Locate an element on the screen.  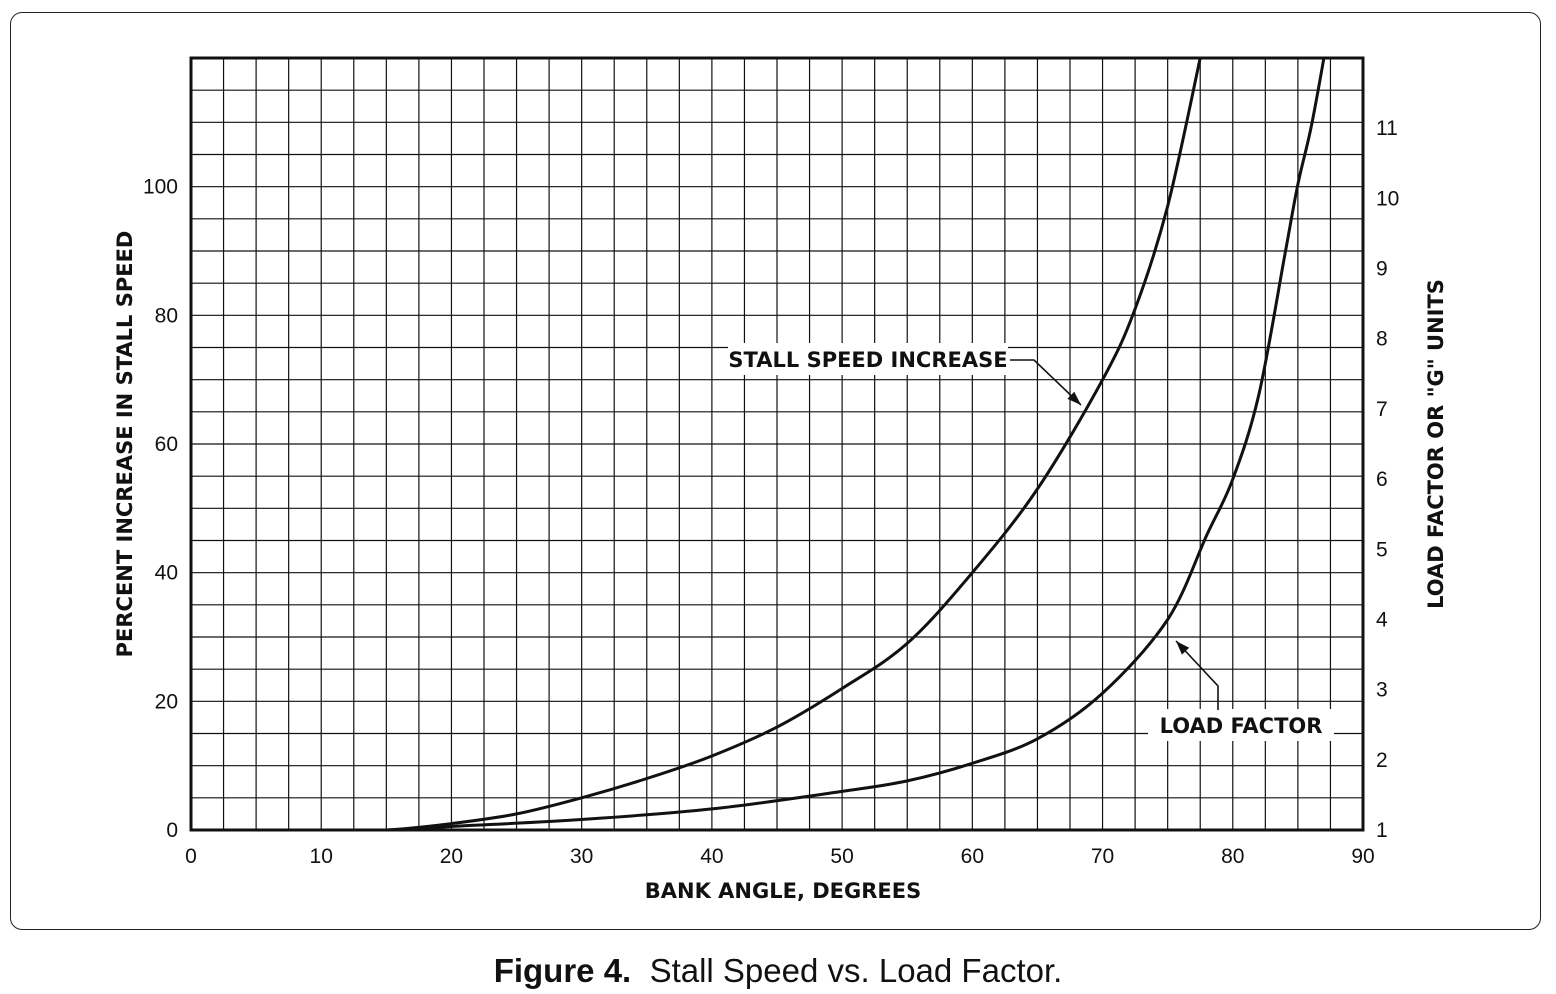
x-tick-label: 80 is located at coordinates (1232, 856).